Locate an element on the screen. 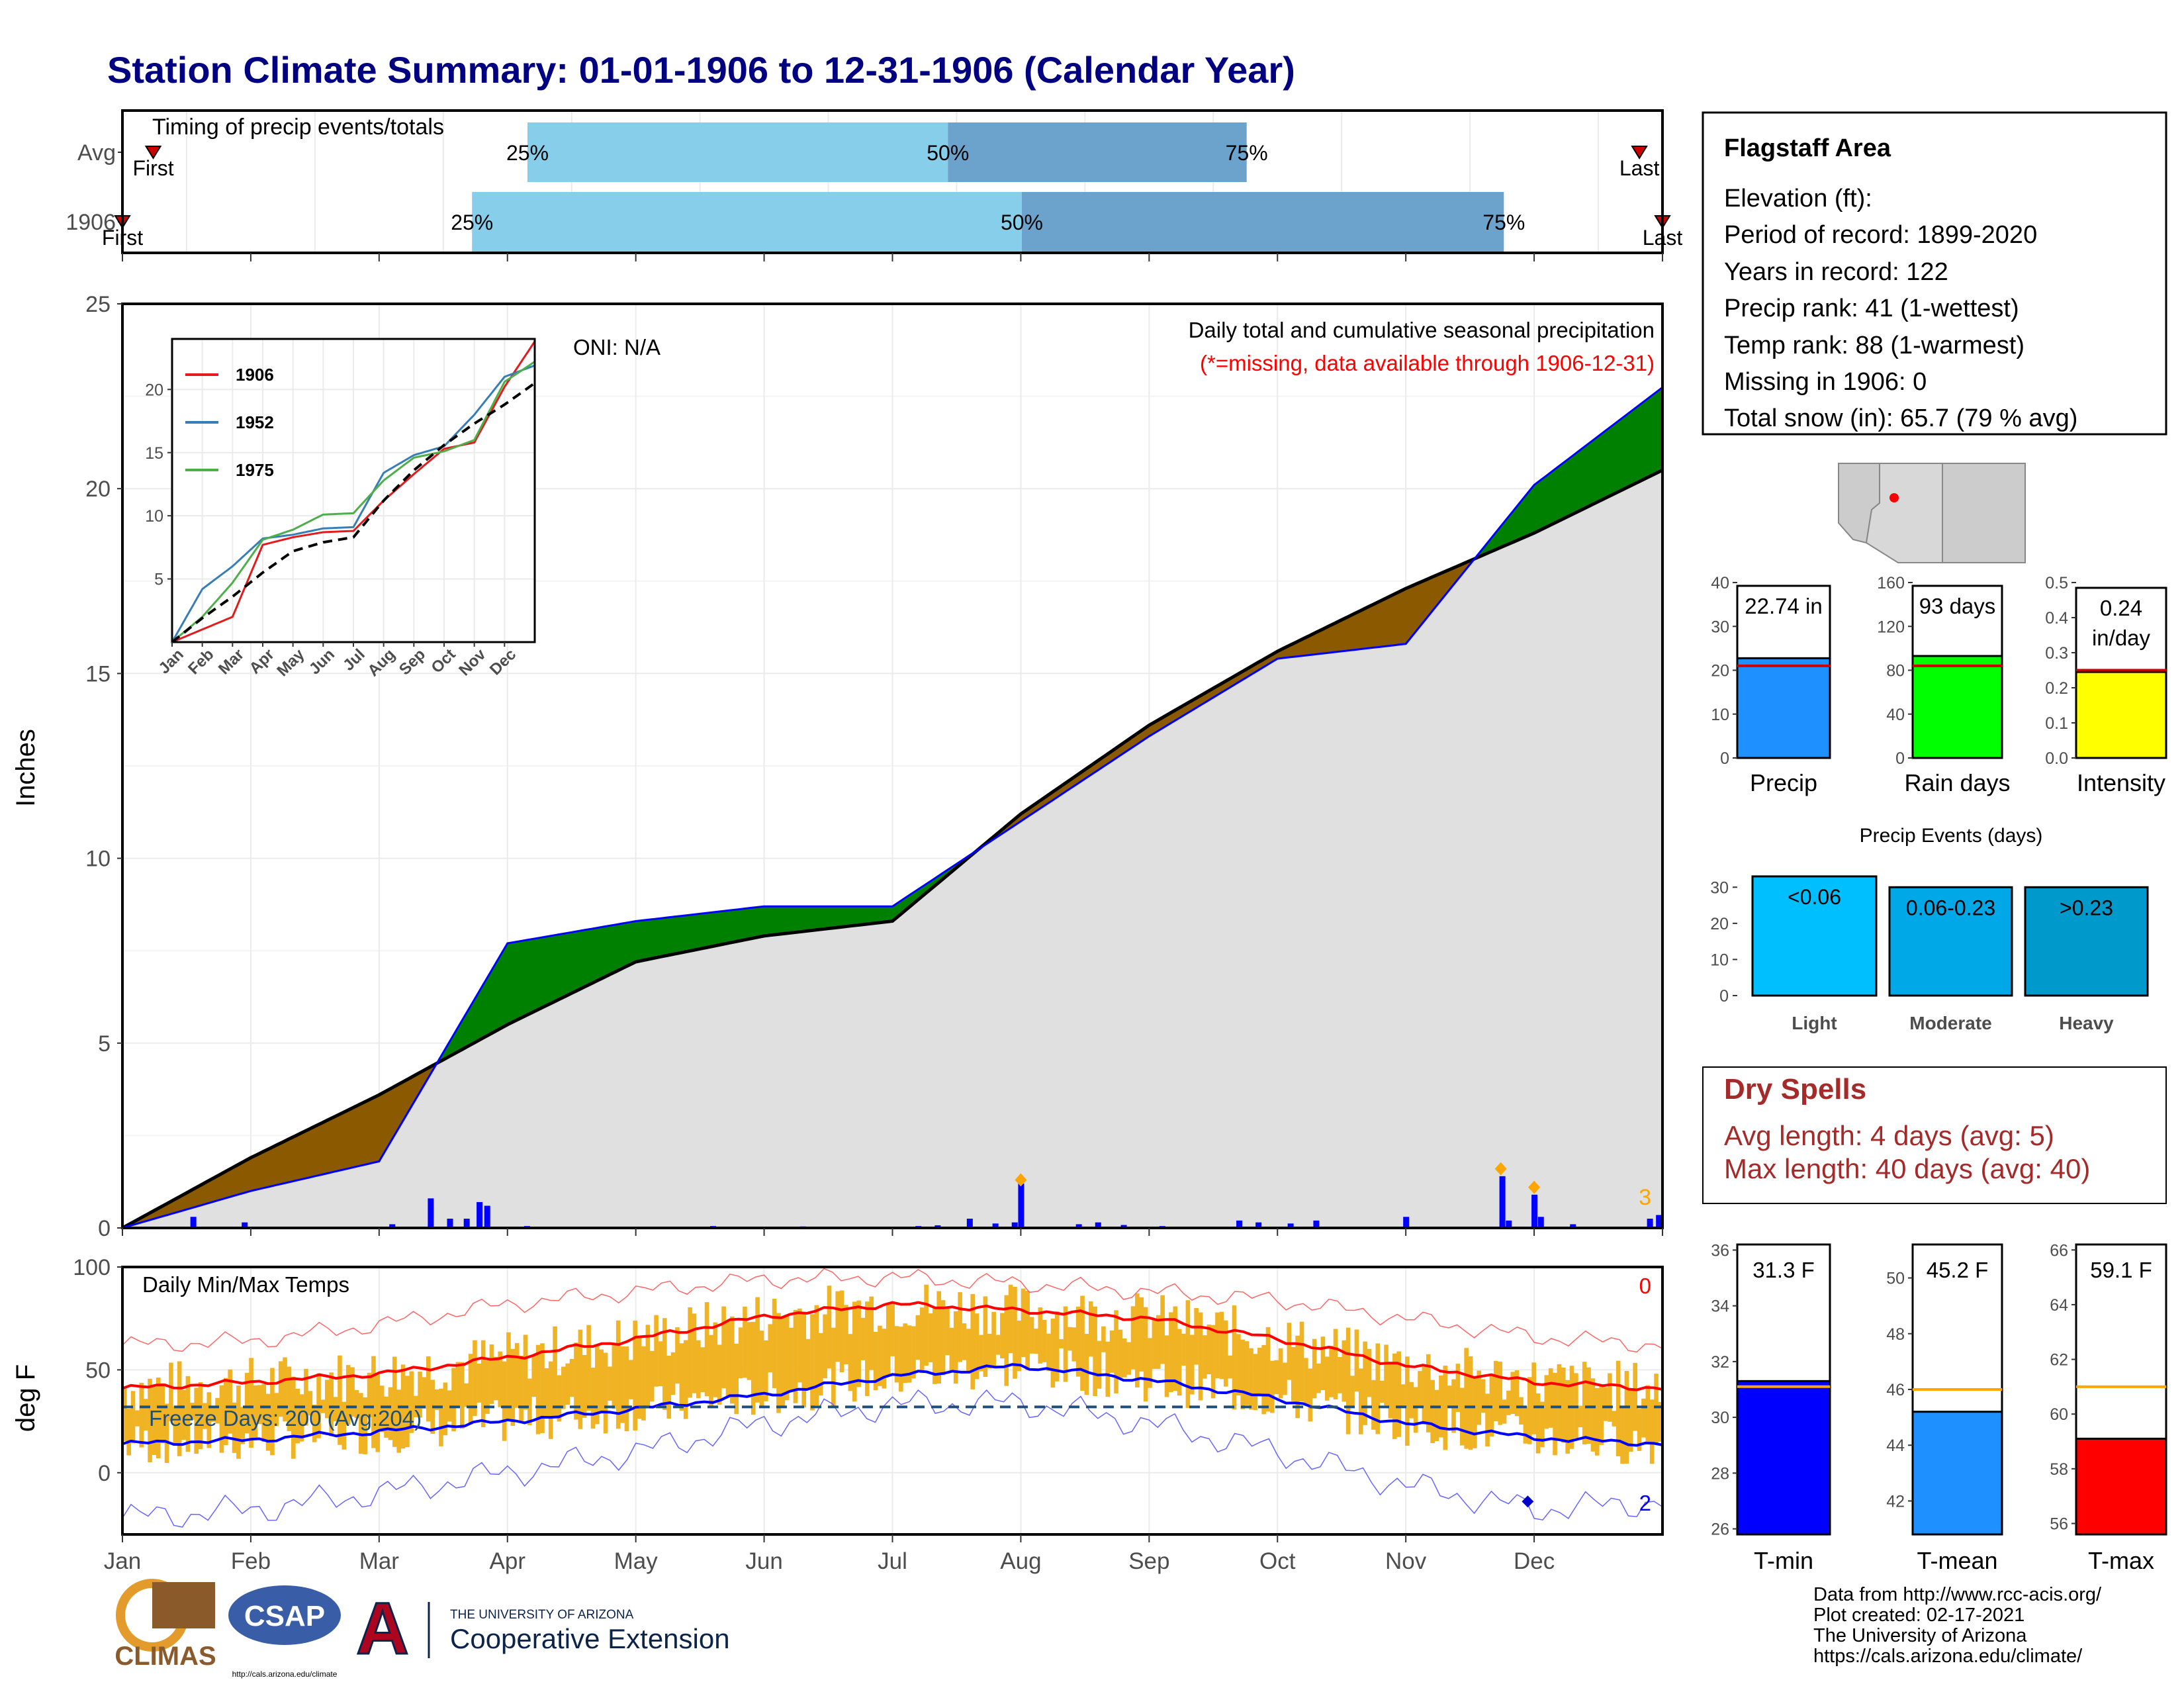  ua-logo-large: Cooperative Extension is located at coordinates (590, 1638).